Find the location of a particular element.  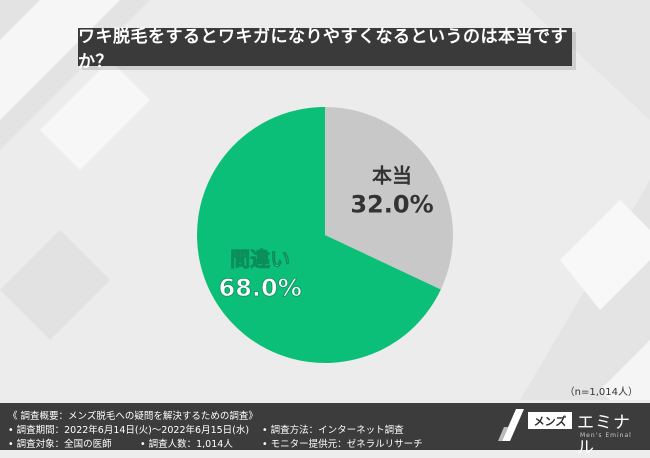

slice-label-false: 間違い is located at coordinates (260, 259).